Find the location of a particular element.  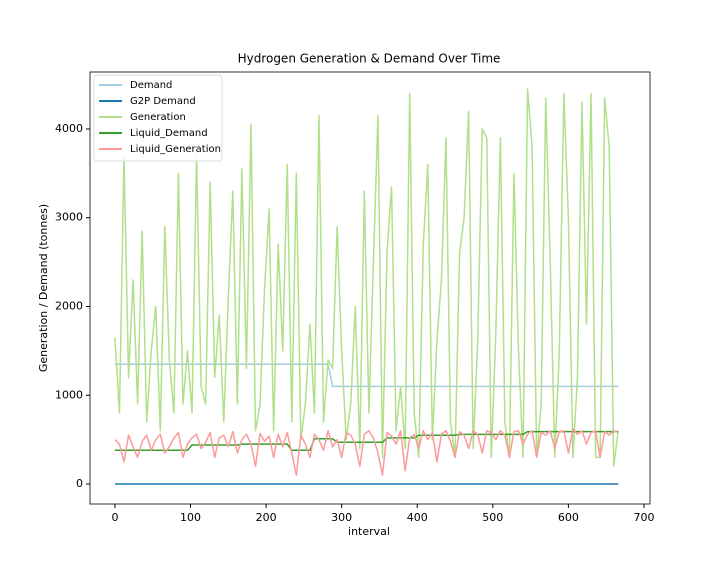

x-tick-label: 200 is located at coordinates (266, 517).